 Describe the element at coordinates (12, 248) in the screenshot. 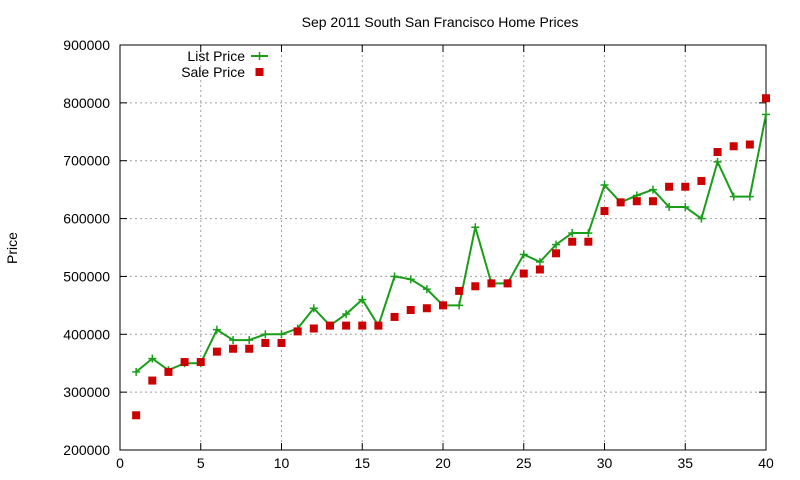

I see `y-axis-label: Price` at that location.